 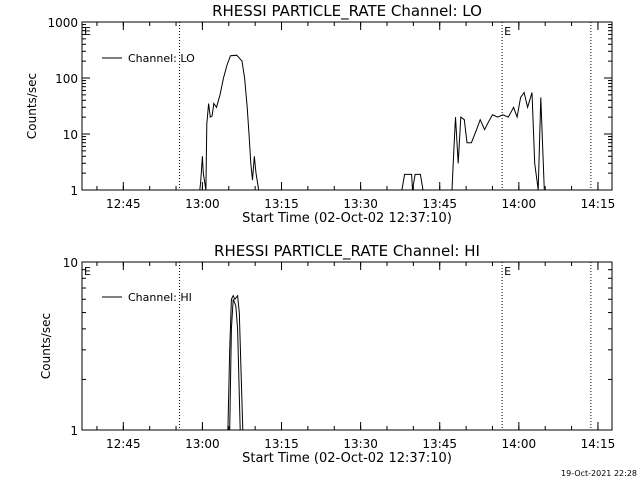 What do you see at coordinates (347, 11) in the screenshot?
I see `chart-title: RHESSI PARTICLE_RATE Channel: LO` at bounding box center [347, 11].